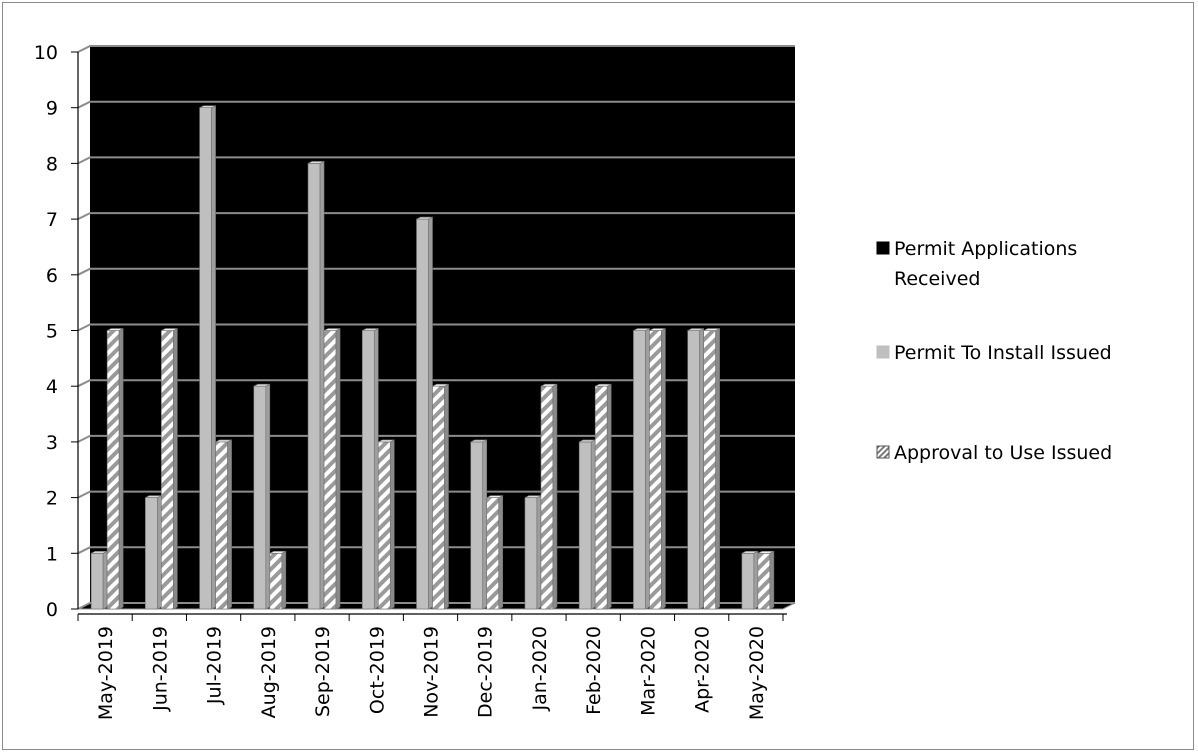 The width and height of the screenshot is (1198, 754). I want to click on legend-approval-to-use: Approval to Use Issued, so click(994, 453).